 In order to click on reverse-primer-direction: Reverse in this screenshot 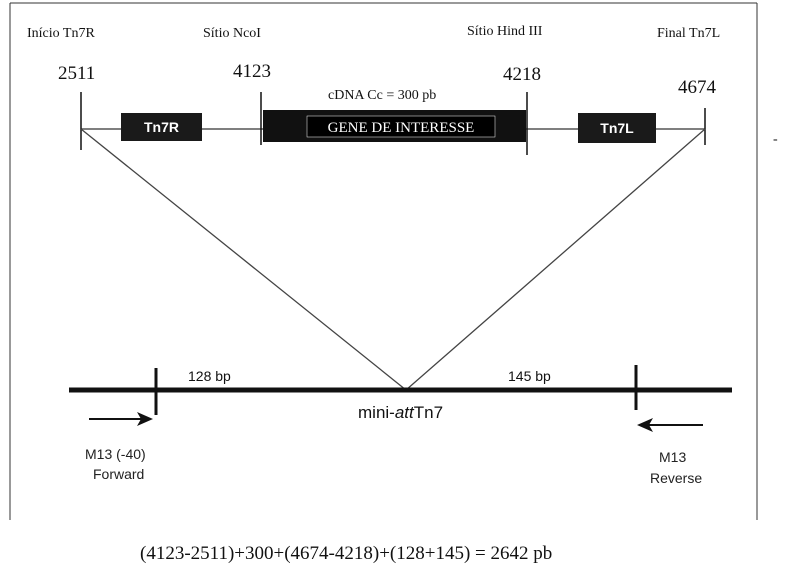, I will do `click(676, 478)`.